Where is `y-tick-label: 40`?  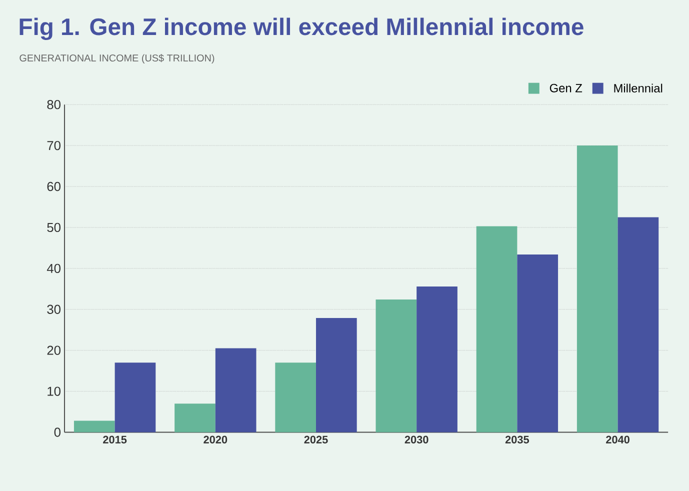 y-tick-label: 40 is located at coordinates (53, 268).